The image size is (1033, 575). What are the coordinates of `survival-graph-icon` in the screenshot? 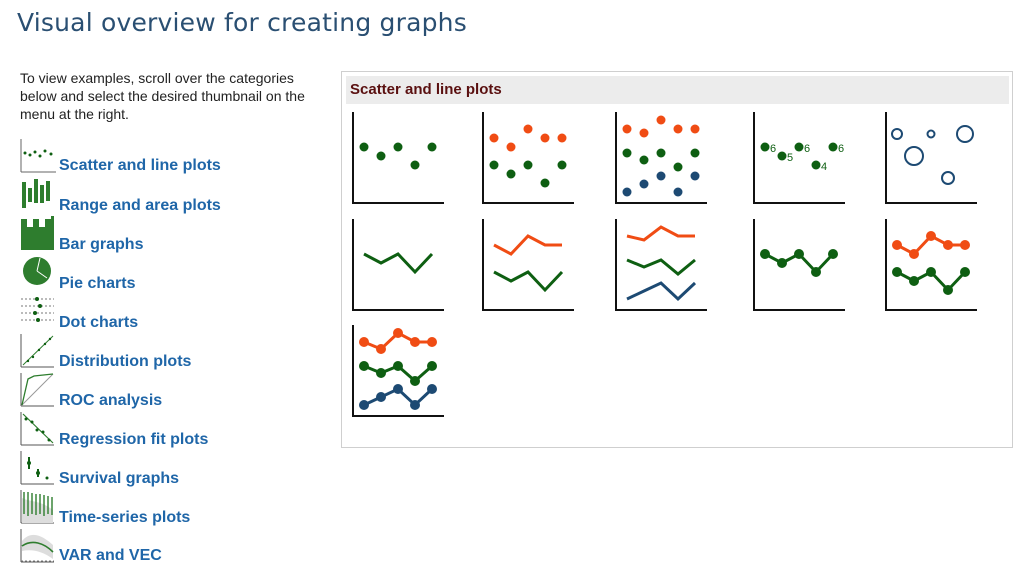 It's located at (37, 468).